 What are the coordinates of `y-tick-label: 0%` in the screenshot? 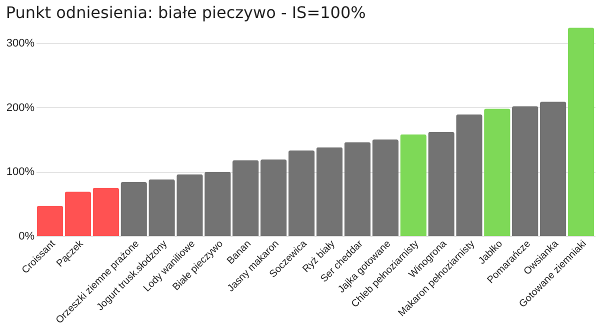 It's located at (26, 236).